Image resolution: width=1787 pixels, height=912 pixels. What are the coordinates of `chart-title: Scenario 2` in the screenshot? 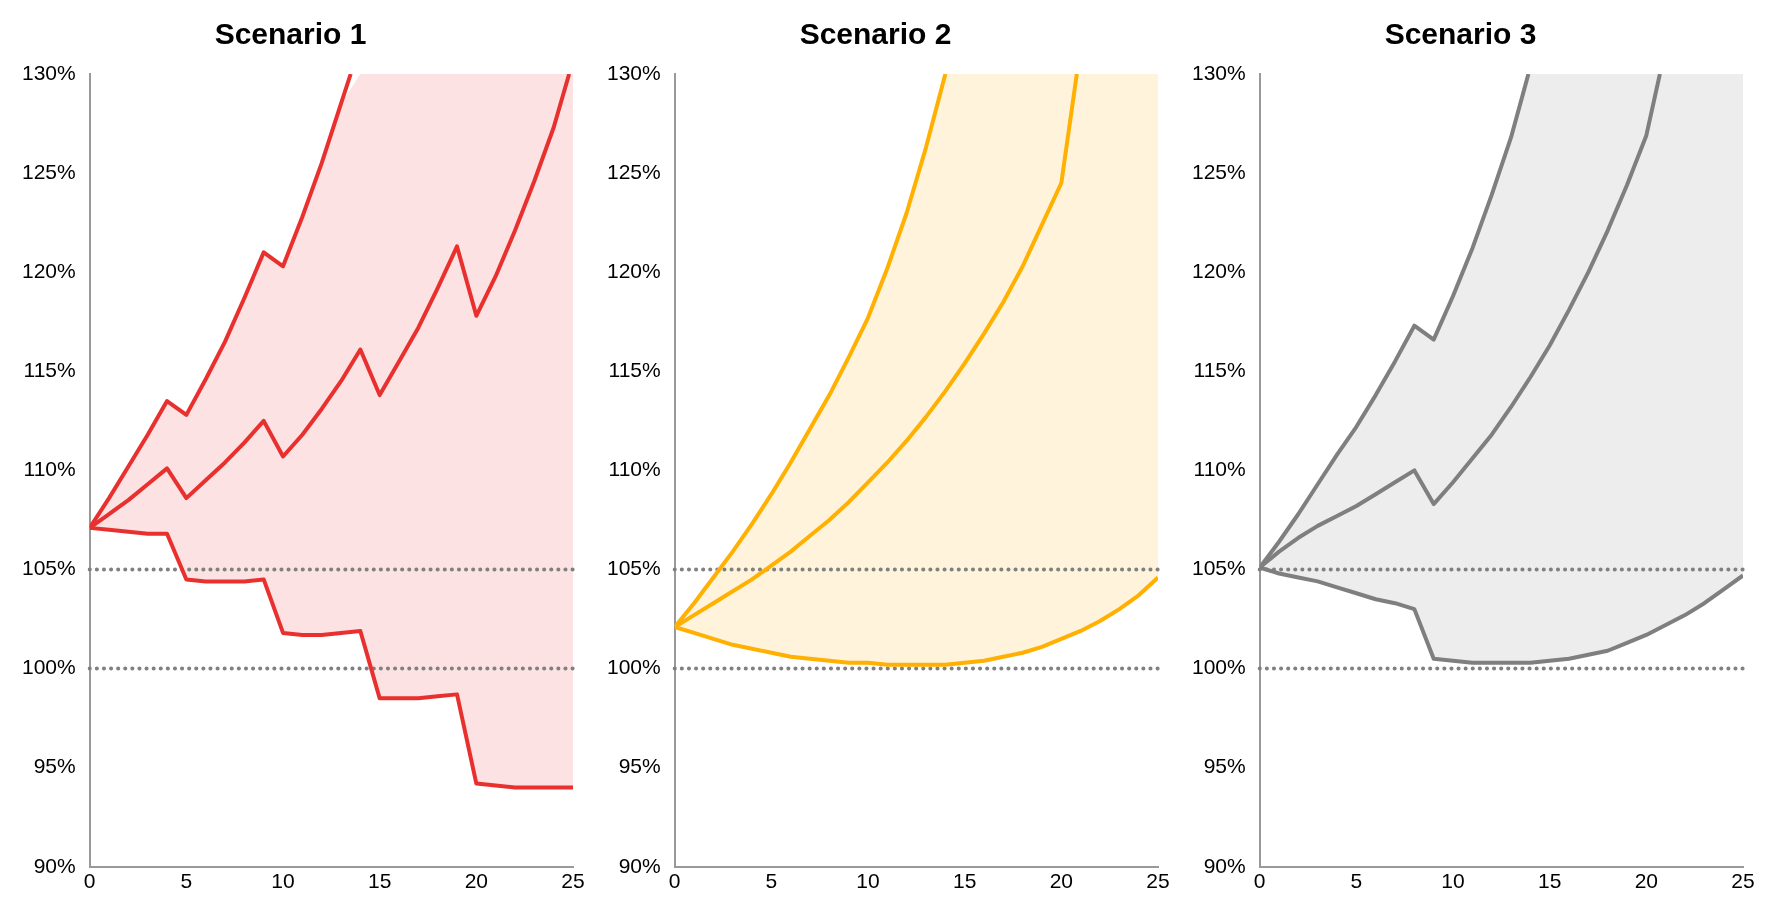 It's located at (875, 34).